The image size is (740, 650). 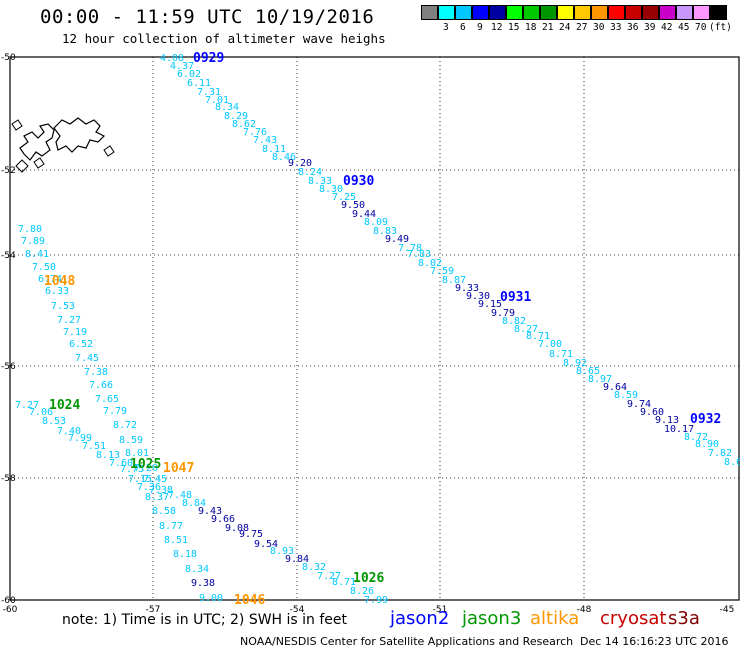 I want to click on longitude-tick-label: -51, so click(x=440, y=610).